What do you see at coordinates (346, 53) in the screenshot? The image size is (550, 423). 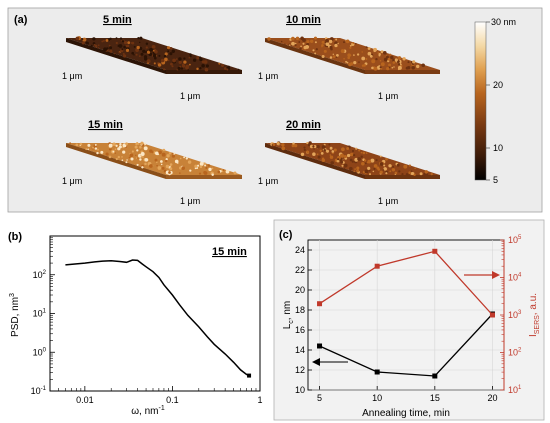 I see `afm-grains` at bounding box center [346, 53].